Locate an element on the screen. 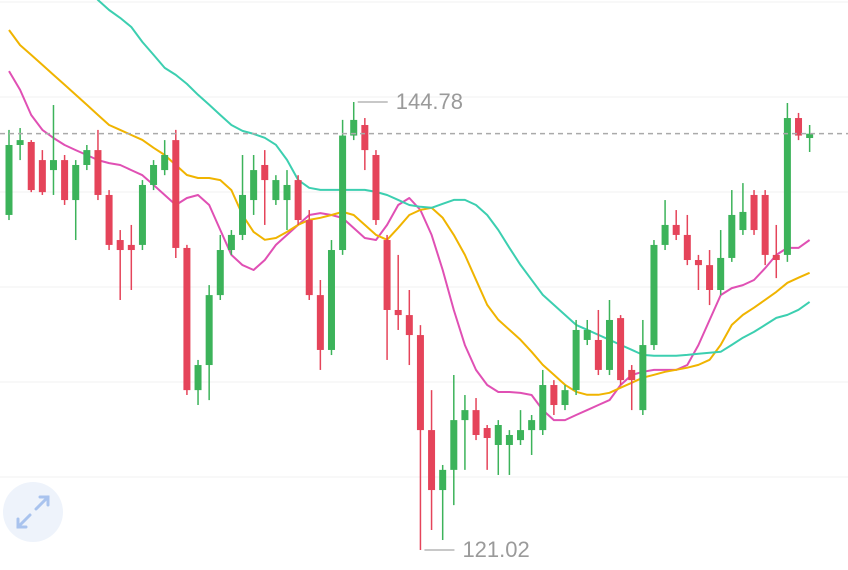 This screenshot has width=848, height=570. expand-icon is located at coordinates (33, 512).